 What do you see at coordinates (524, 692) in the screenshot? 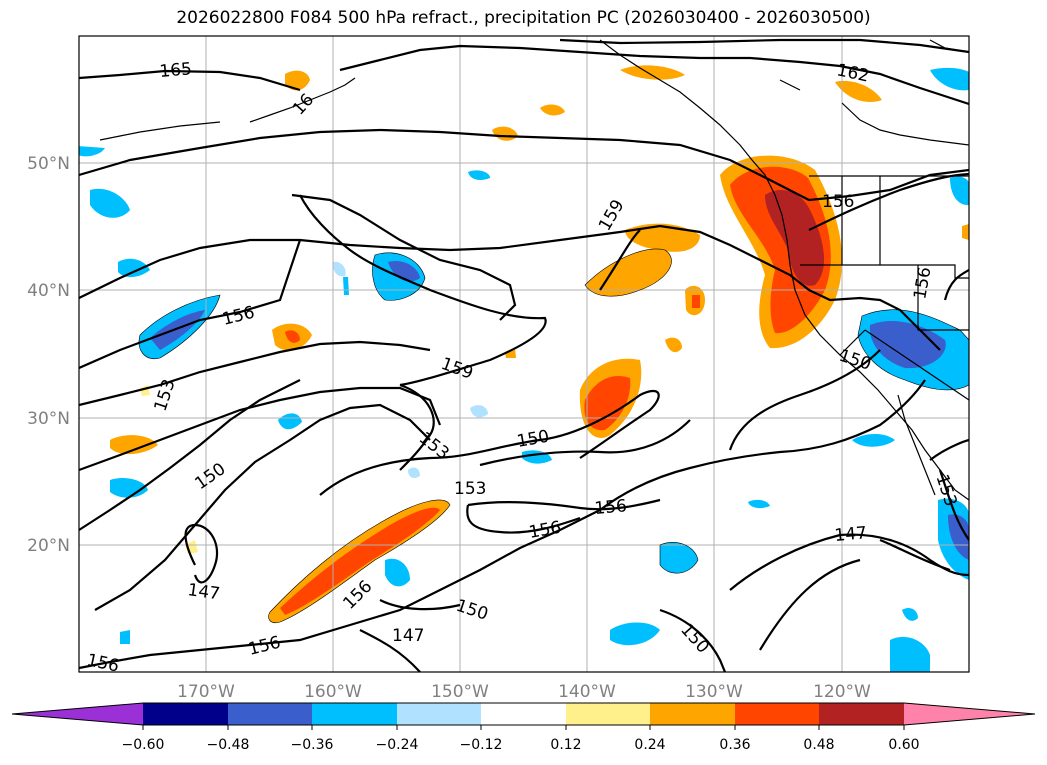
I see `longitude-labels: 170°W 160°W 150°W 140°W 130°W 120°W` at bounding box center [524, 692].